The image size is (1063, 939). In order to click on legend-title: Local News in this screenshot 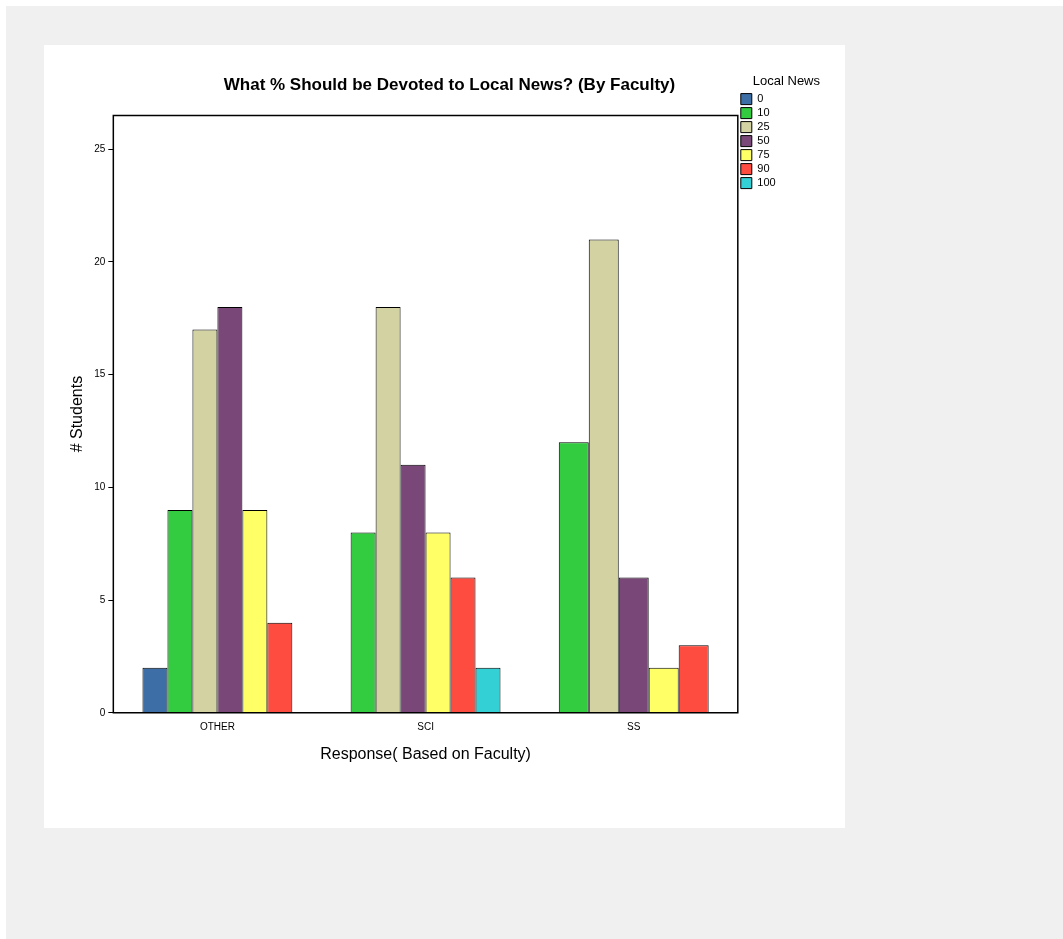, I will do `click(786, 81)`.